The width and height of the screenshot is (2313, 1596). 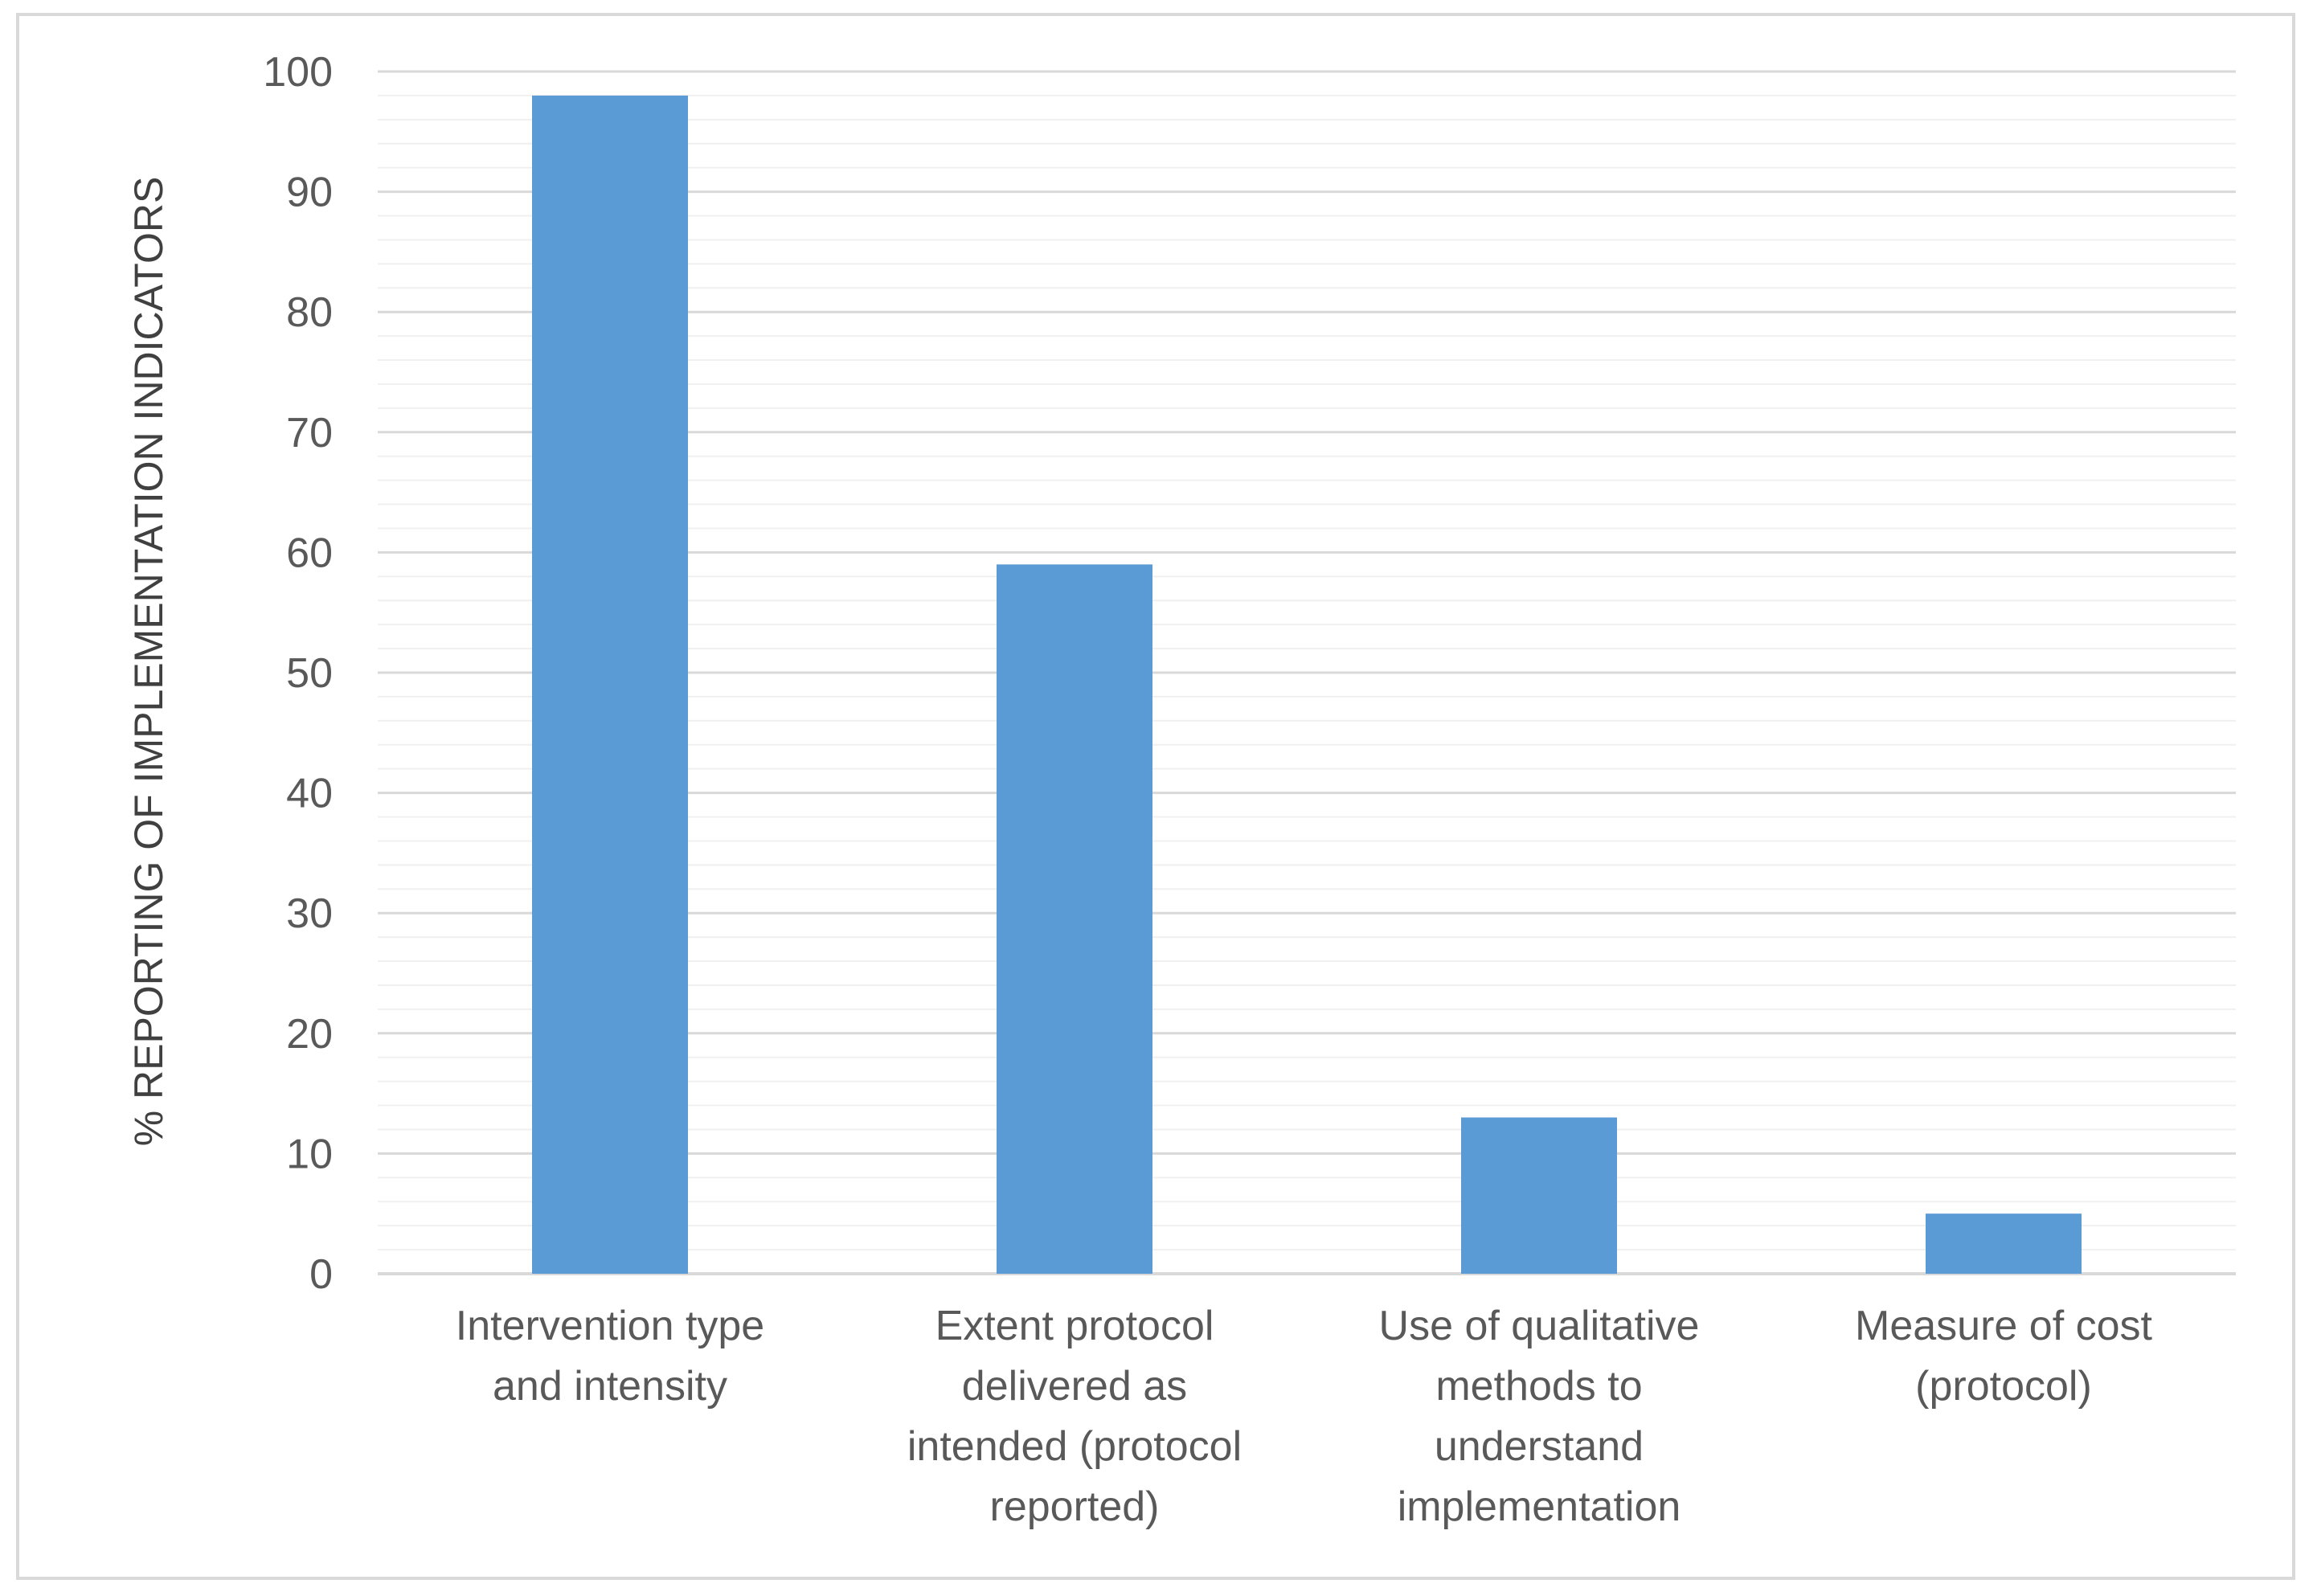 I want to click on y-tick-label: 0, so click(x=321, y=1274).